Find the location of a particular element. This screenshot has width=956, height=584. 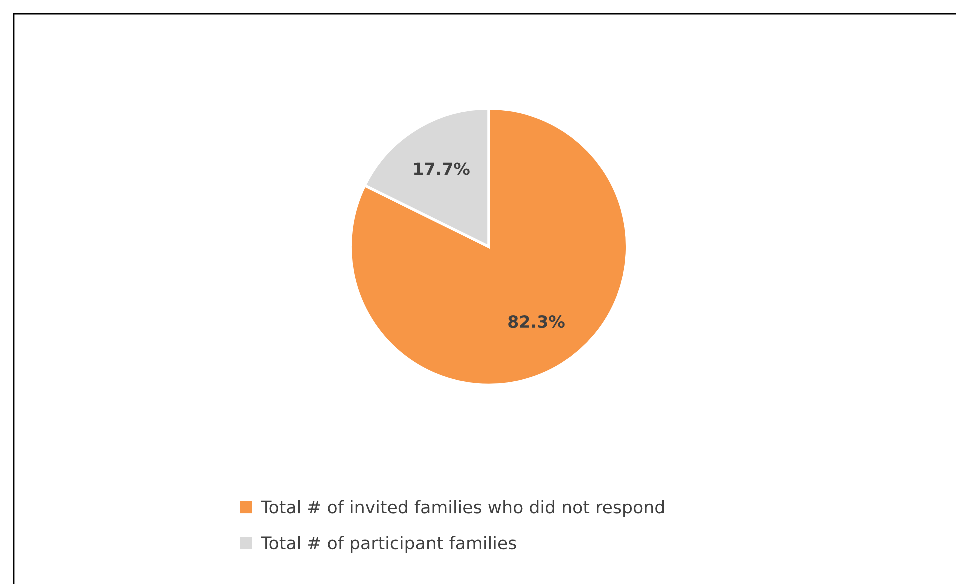

data-label: 17.7% is located at coordinates (442, 169).